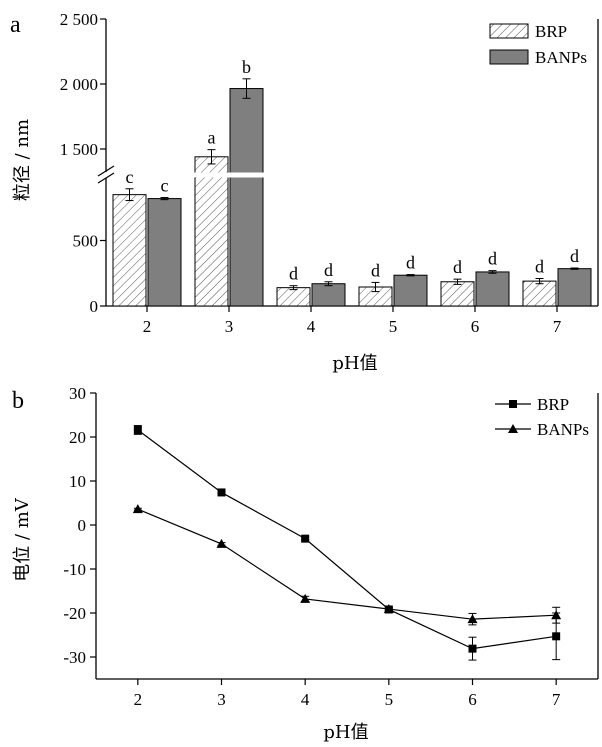 The height and width of the screenshot is (747, 602). I want to click on y-tick-label: -20, so click(74, 613).